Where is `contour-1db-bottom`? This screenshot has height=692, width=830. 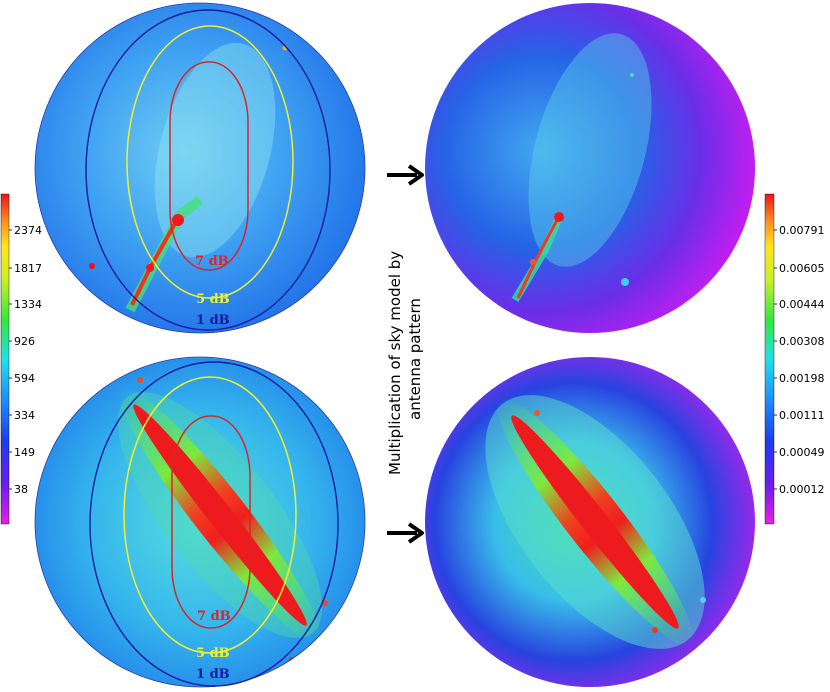 contour-1db-bottom is located at coordinates (214, 524).